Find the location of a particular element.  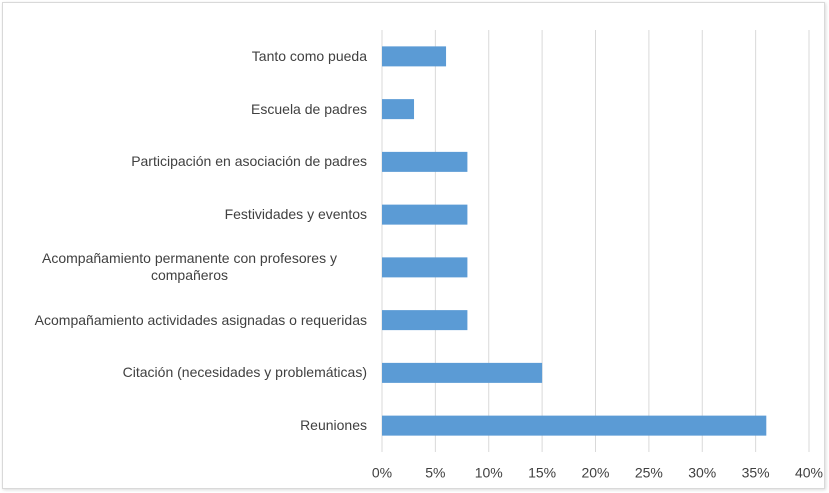

y-tick-label: Reuniones is located at coordinates (333, 425).